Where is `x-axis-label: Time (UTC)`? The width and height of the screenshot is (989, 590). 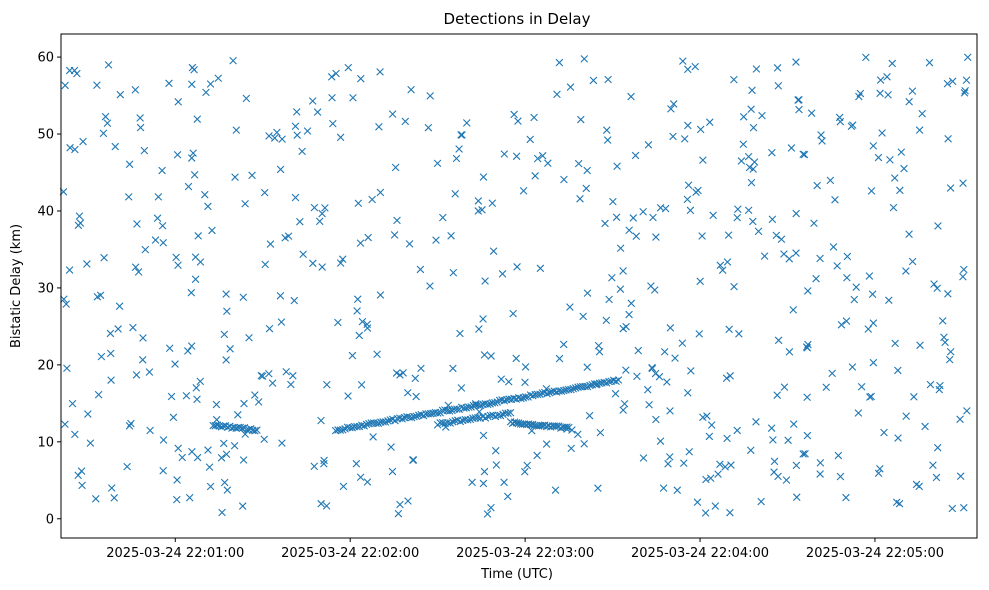 x-axis-label: Time (UTC) is located at coordinates (516, 574).